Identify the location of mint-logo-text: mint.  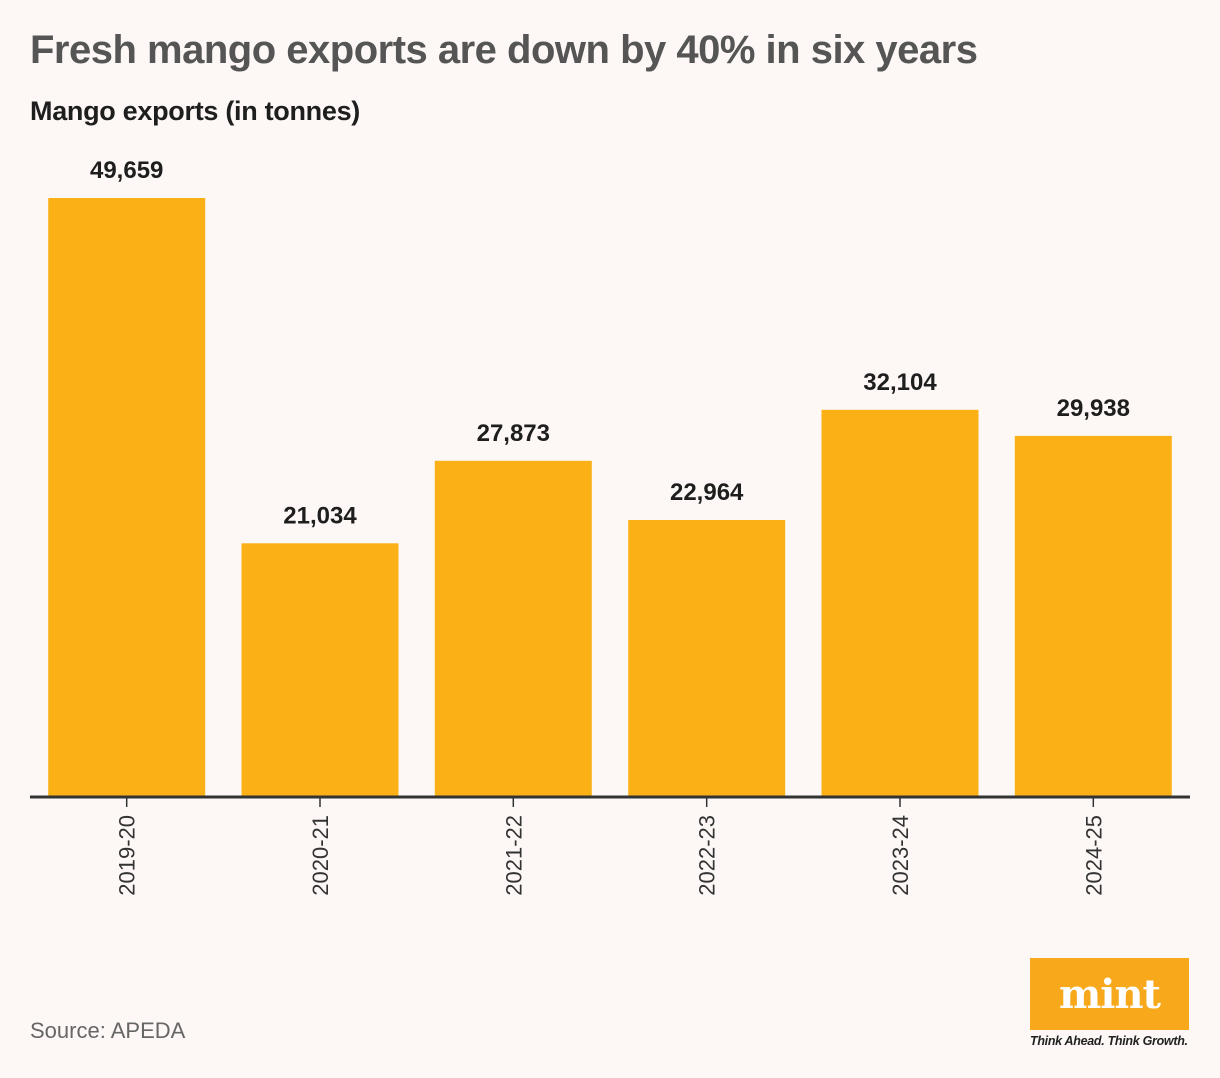
(1109, 994).